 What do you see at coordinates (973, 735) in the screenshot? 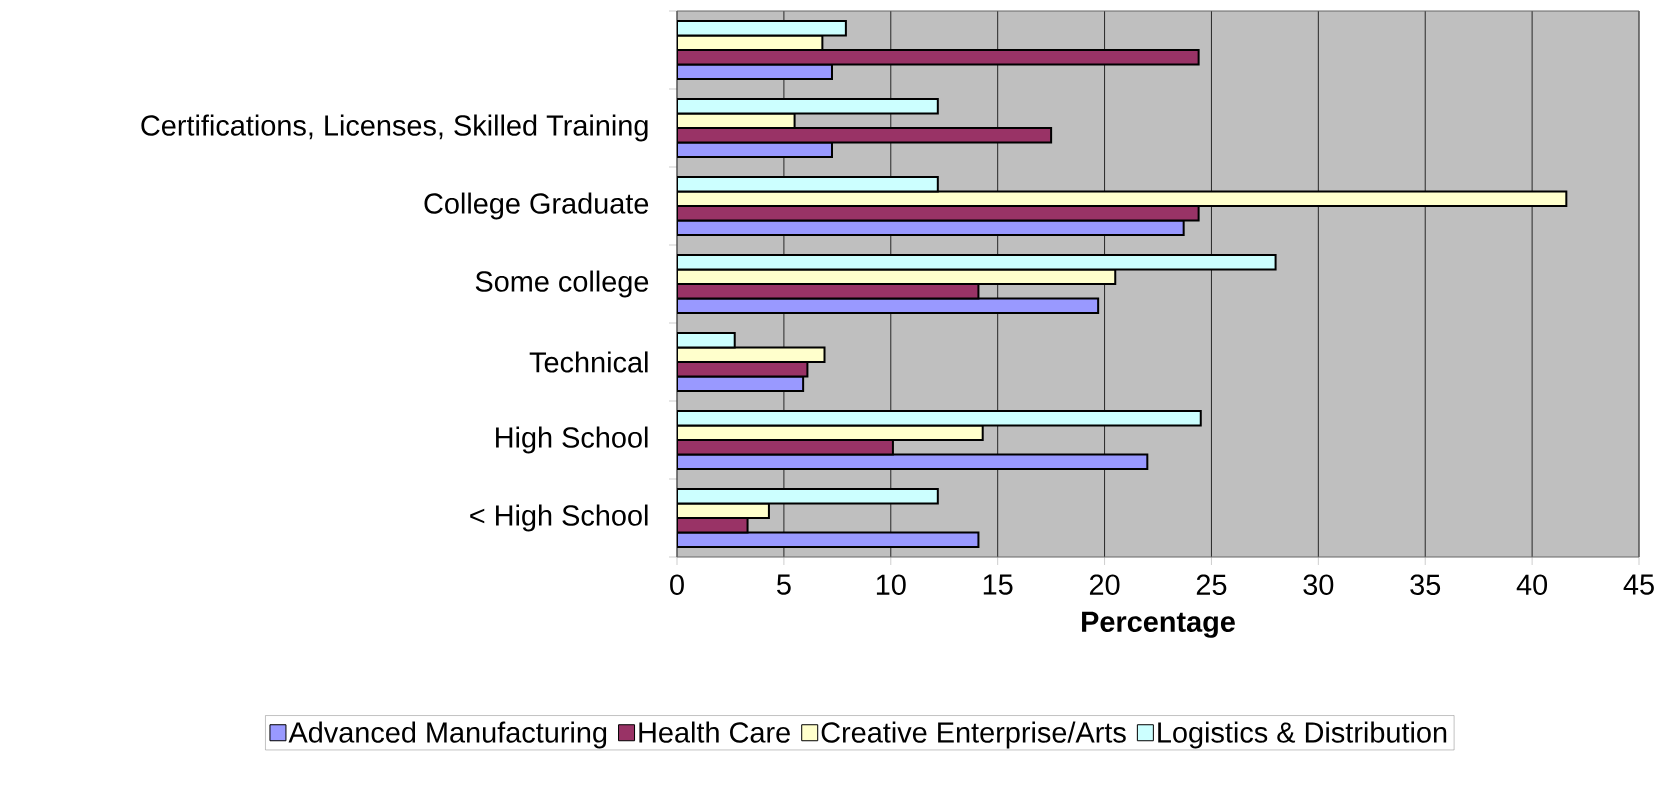
I see `legend-label: Creative Enterprise/Arts` at bounding box center [973, 735].